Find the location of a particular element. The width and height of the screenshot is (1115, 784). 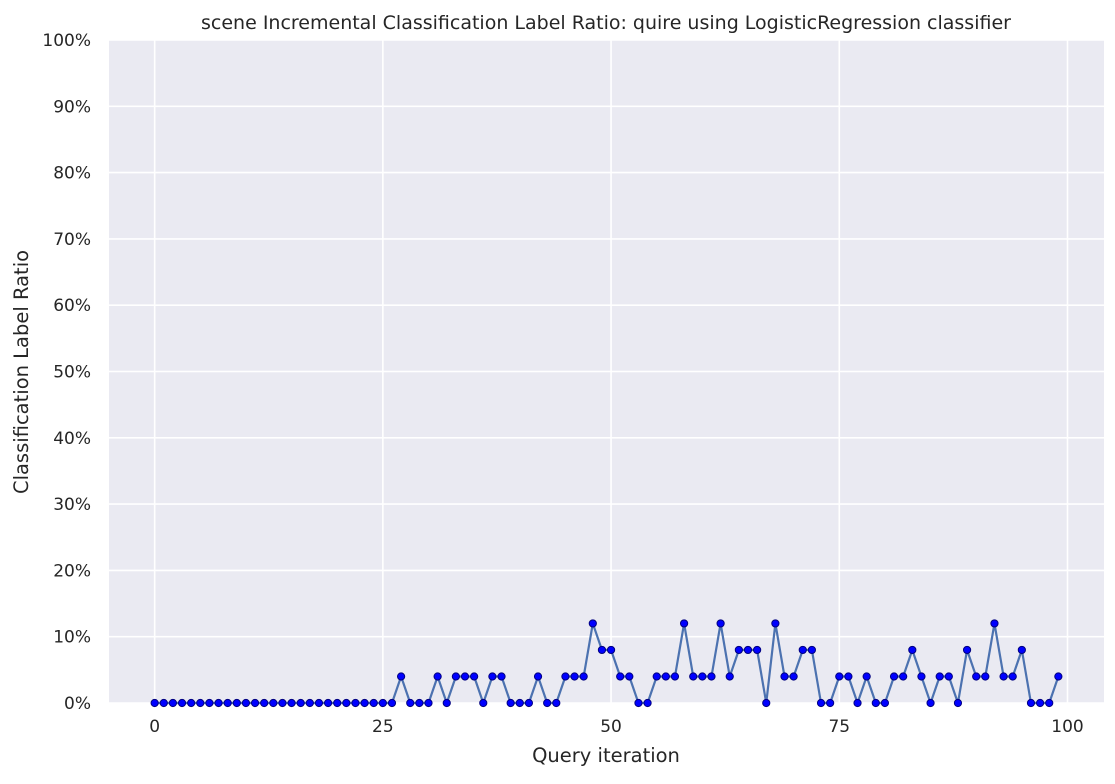

y-tick-label: 40% is located at coordinates (72, 439).